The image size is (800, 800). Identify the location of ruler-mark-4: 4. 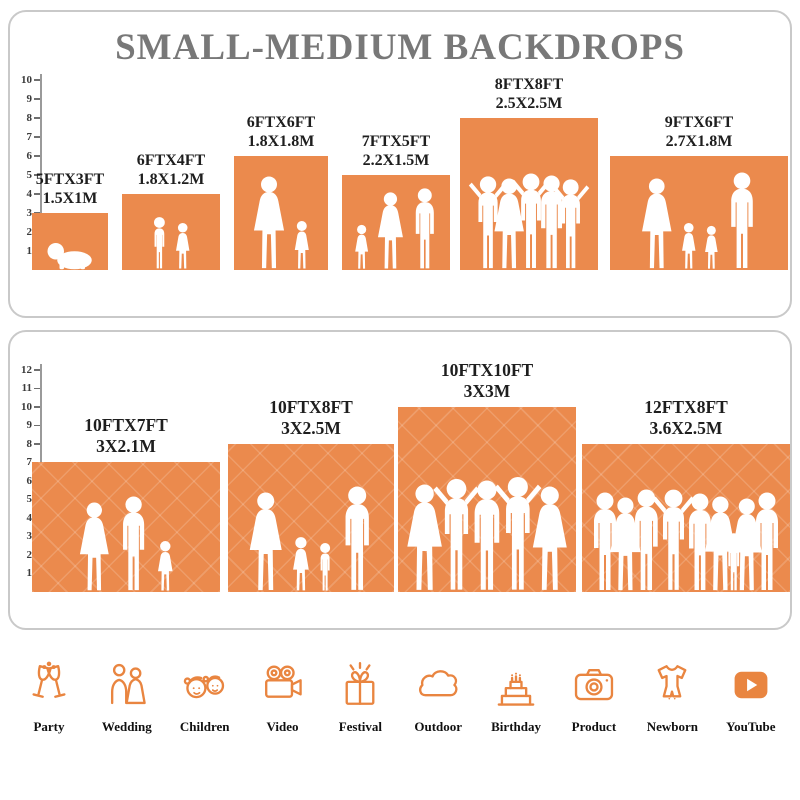
(26, 194).